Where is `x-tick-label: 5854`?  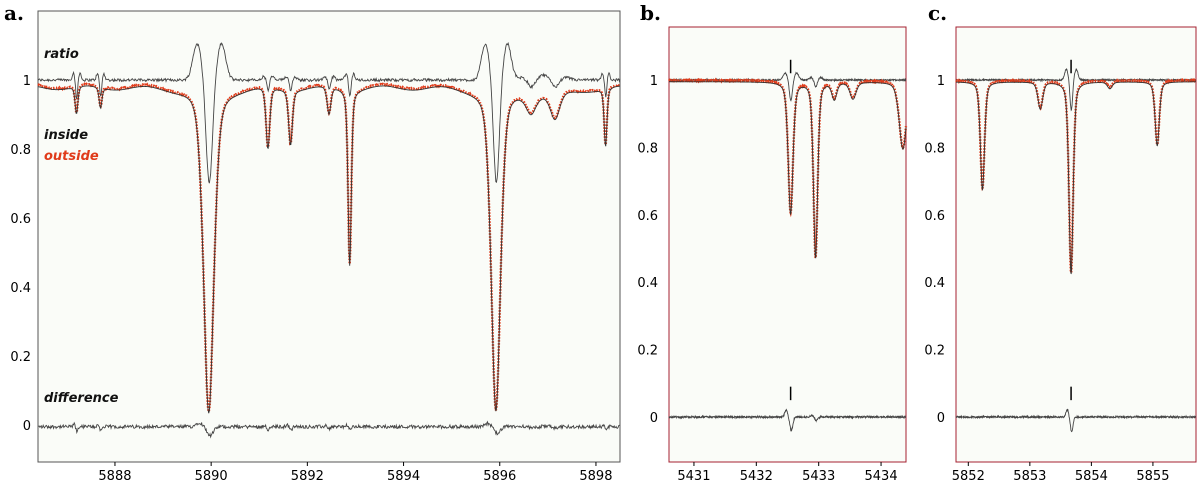
x-tick-label: 5854 is located at coordinates (1091, 476).